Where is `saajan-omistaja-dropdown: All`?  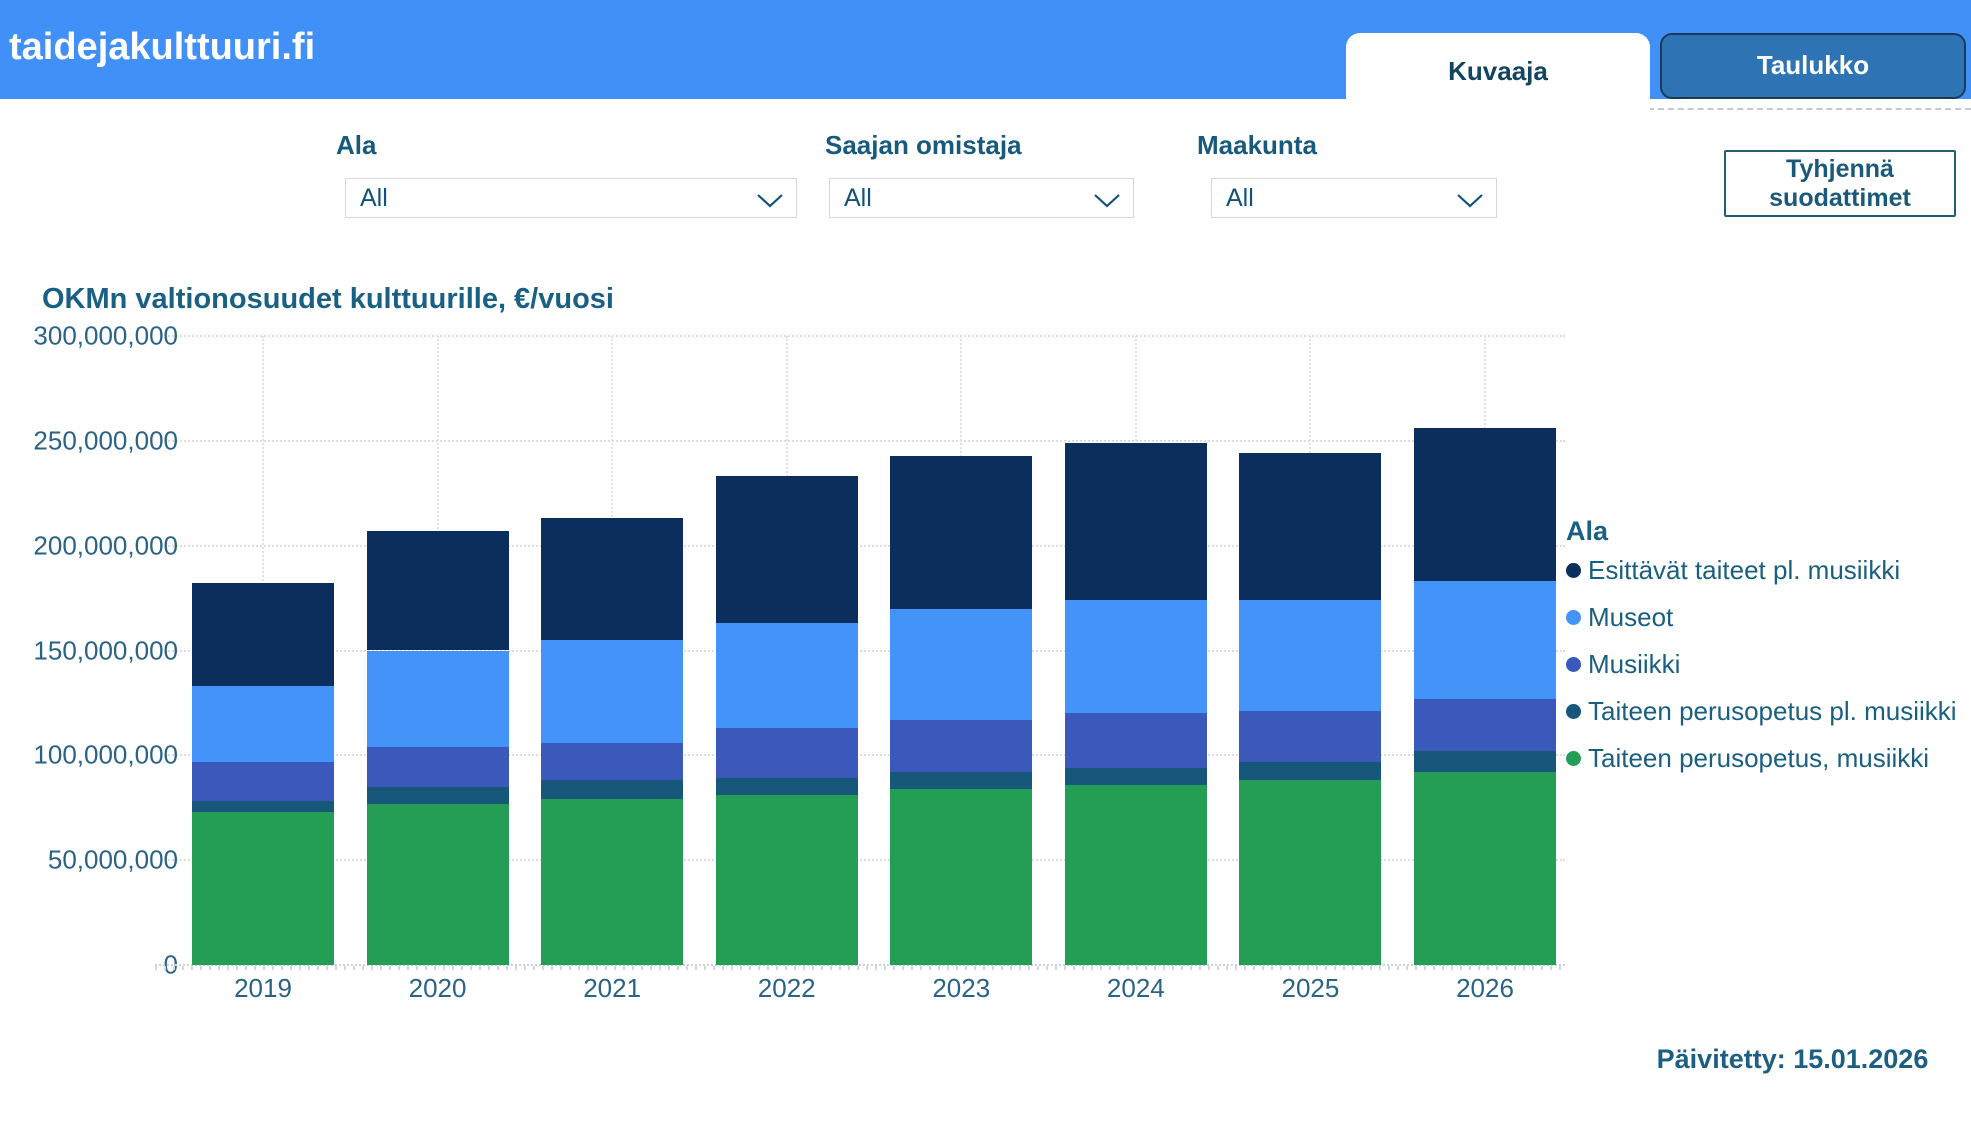 saajan-omistaja-dropdown: All is located at coordinates (981, 198).